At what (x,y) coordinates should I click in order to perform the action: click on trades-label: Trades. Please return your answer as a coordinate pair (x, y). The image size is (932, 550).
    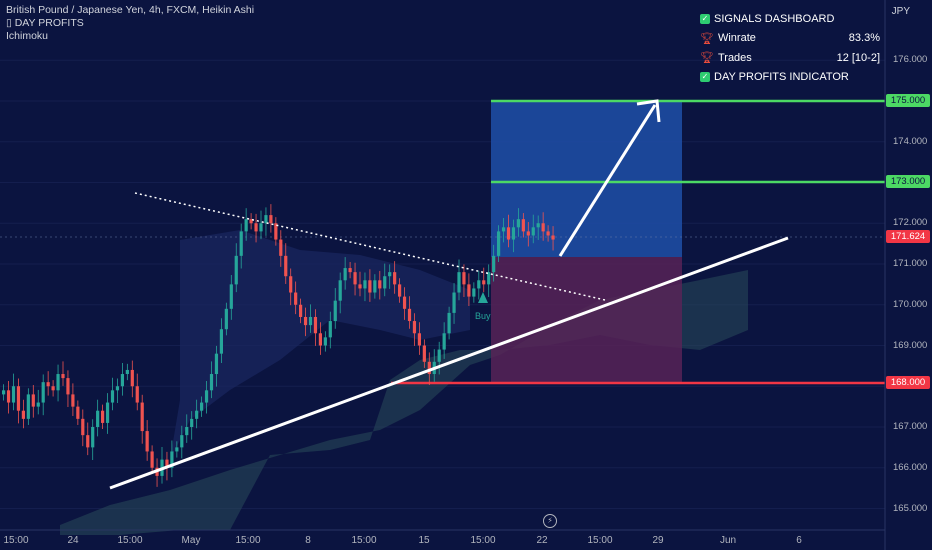
    Looking at the image, I should click on (734, 57).